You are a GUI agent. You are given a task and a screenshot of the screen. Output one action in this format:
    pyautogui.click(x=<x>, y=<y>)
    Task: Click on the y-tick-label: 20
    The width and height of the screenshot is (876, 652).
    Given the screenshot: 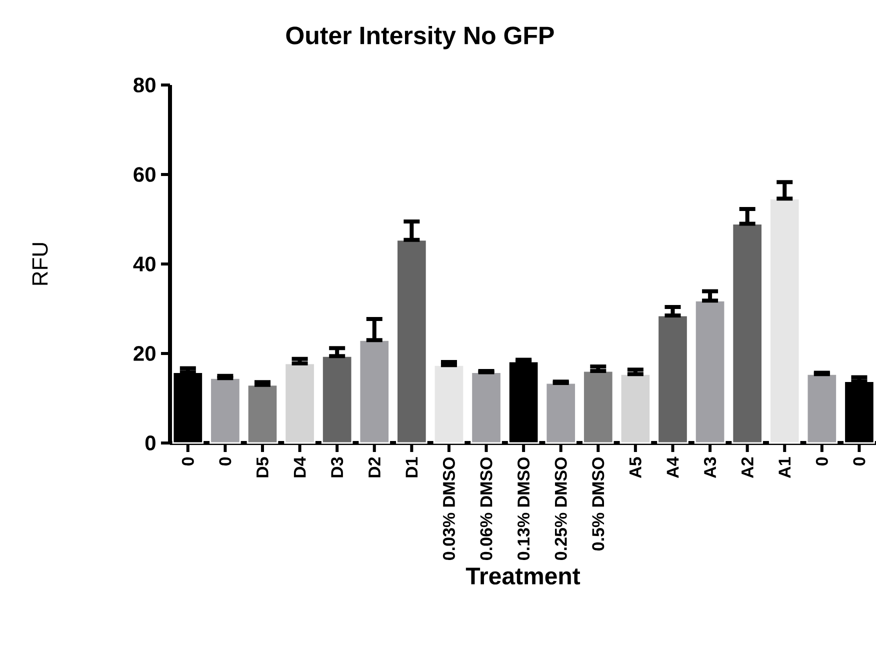 What is the action you would take?
    pyautogui.click(x=145, y=353)
    